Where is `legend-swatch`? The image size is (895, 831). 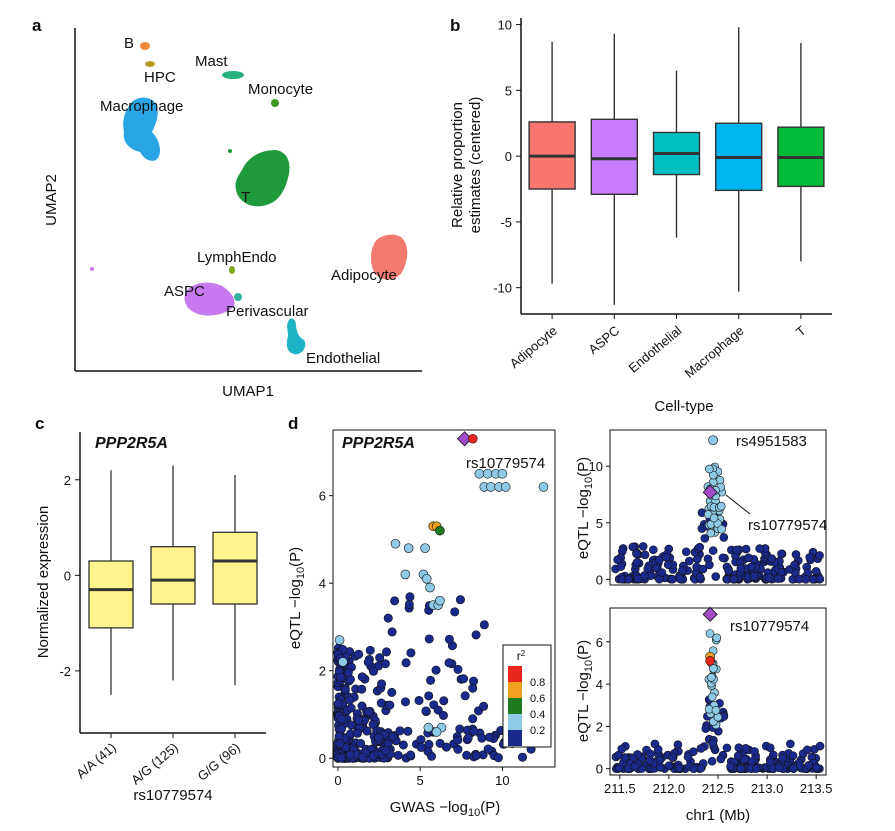
legend-swatch is located at coordinates (515, 674).